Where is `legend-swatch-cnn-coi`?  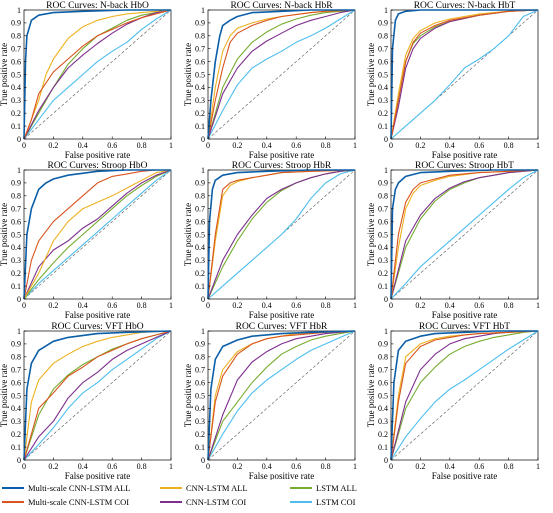 legend-swatch-cnn-coi is located at coordinates (171, 502).